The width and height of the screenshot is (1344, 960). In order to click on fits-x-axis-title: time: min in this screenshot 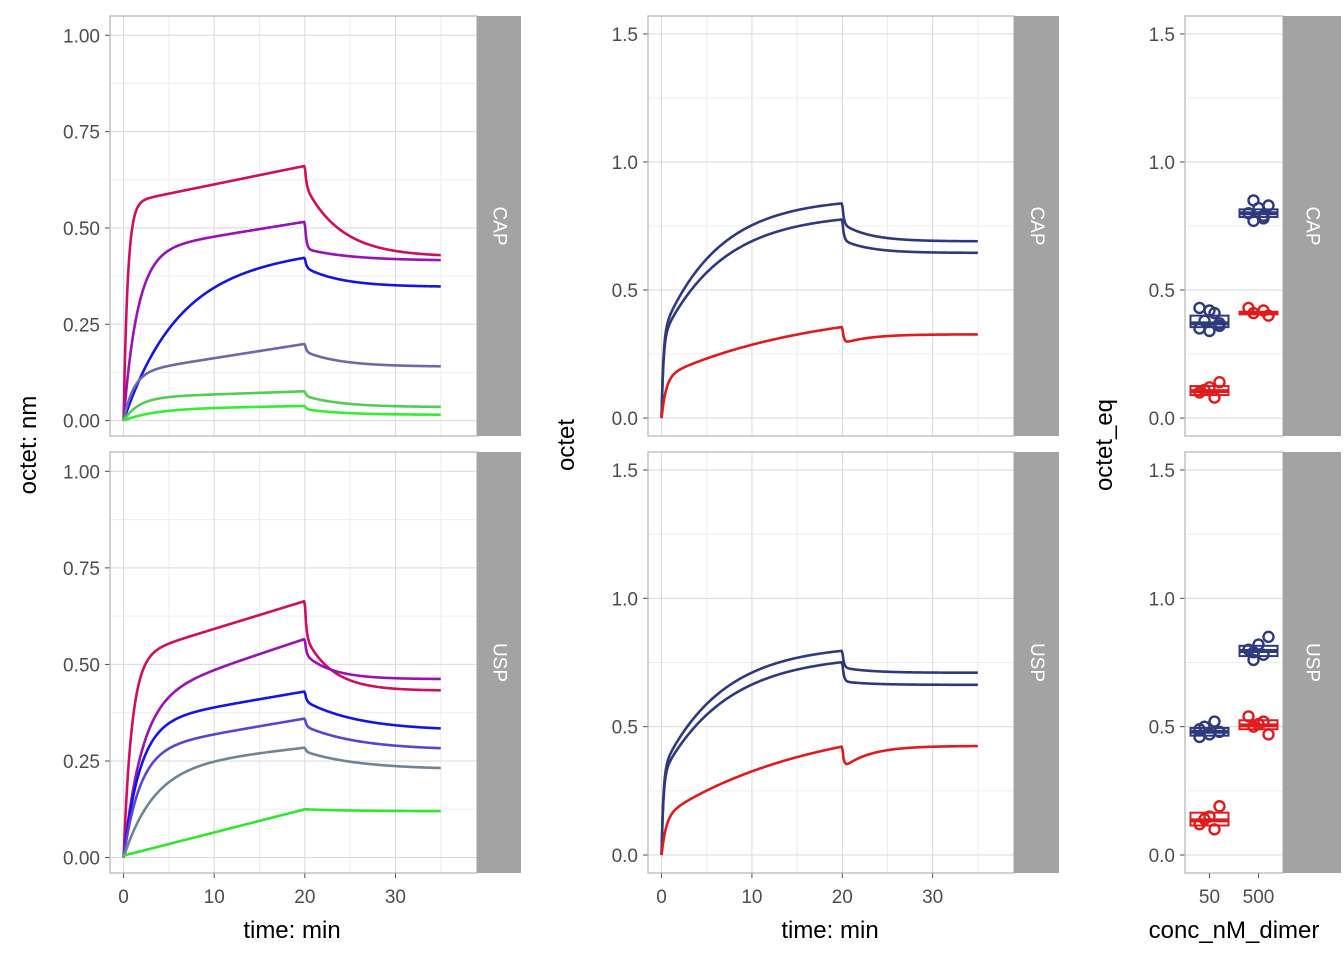, I will do `click(829, 930)`.